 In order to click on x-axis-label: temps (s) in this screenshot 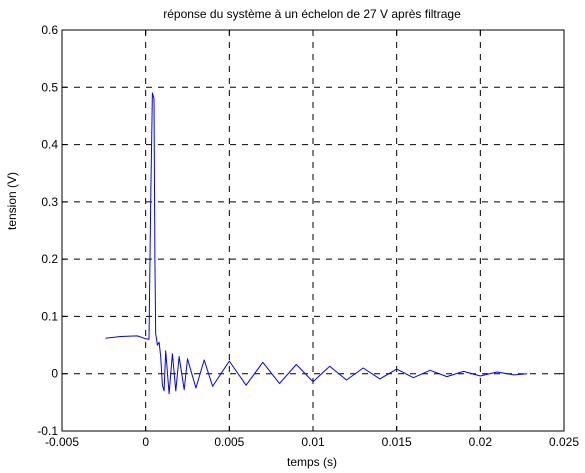, I will do `click(312, 462)`.